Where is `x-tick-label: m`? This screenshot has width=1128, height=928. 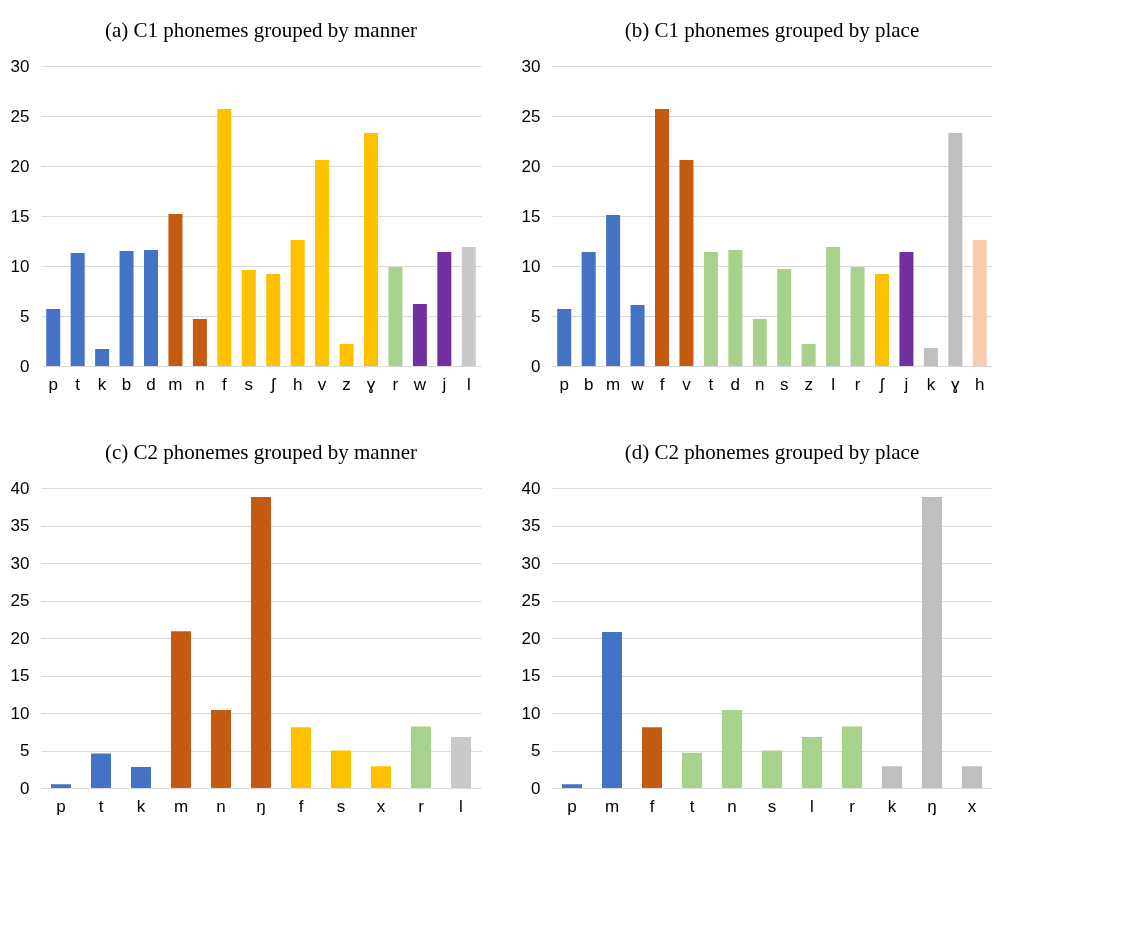 x-tick-label: m is located at coordinates (612, 806).